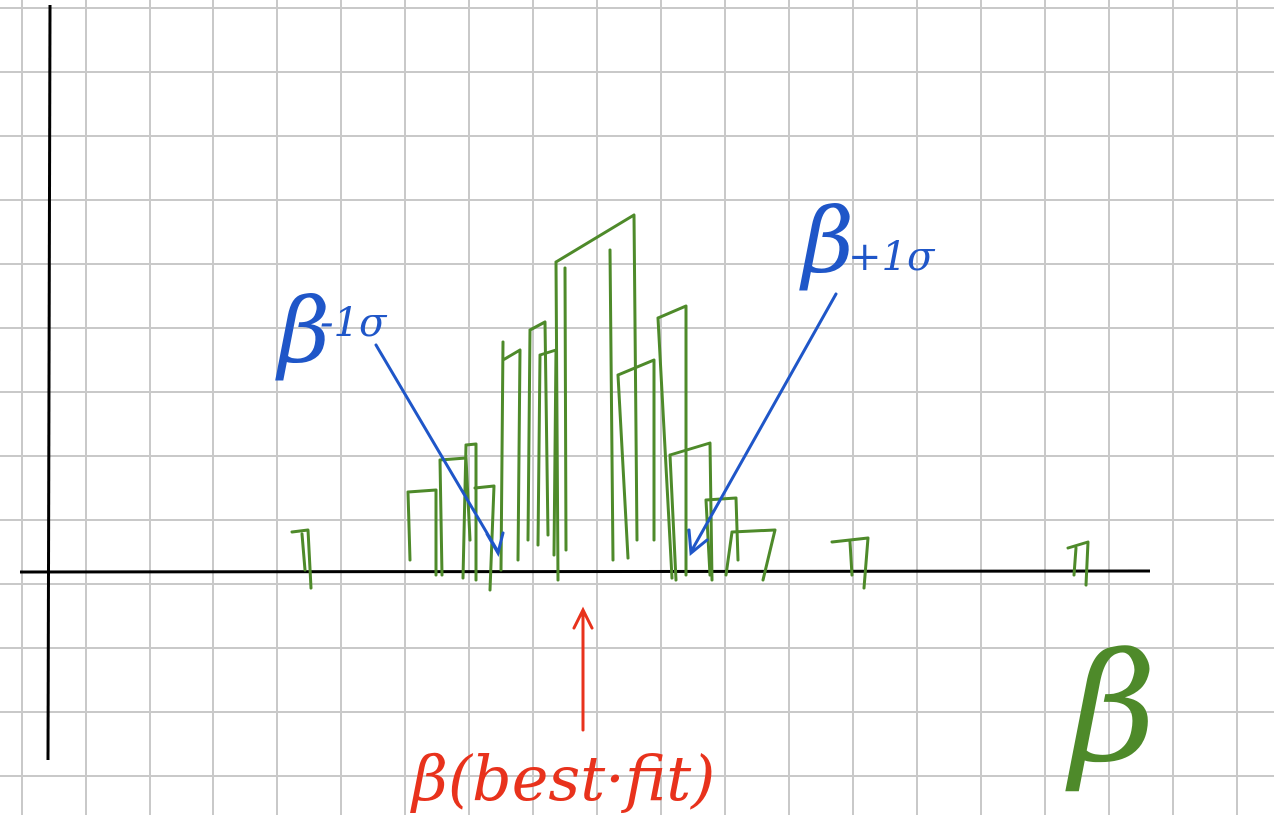 The width and height of the screenshot is (1274, 815). What do you see at coordinates (892, 257) in the screenshot?
I see `label-beta-plus-subscript: +1σ` at bounding box center [892, 257].